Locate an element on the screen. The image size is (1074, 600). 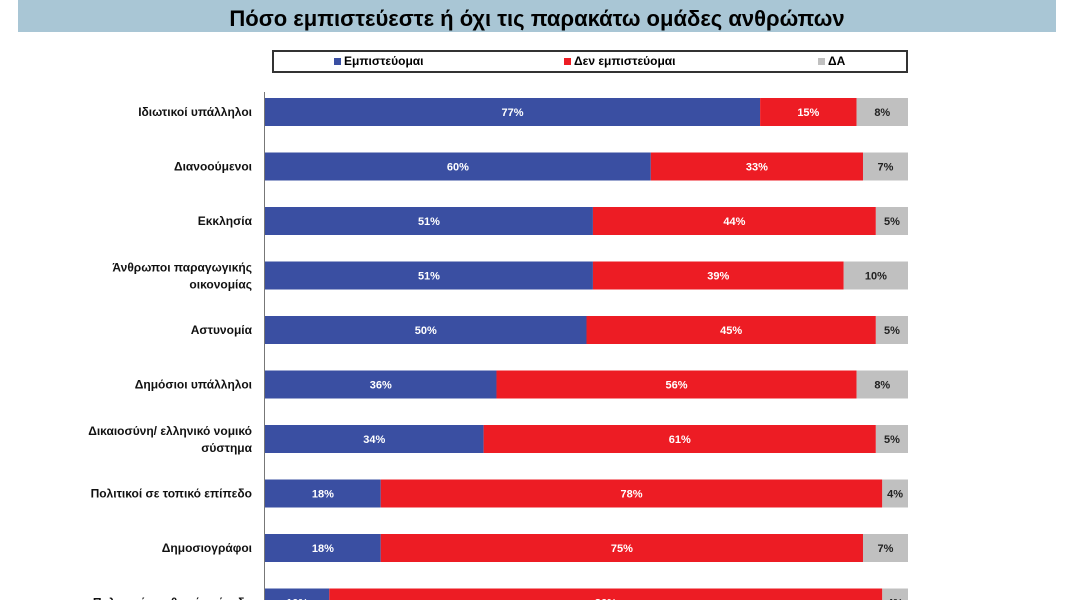
bar-value-label-trust: 77% is located at coordinates (513, 113).